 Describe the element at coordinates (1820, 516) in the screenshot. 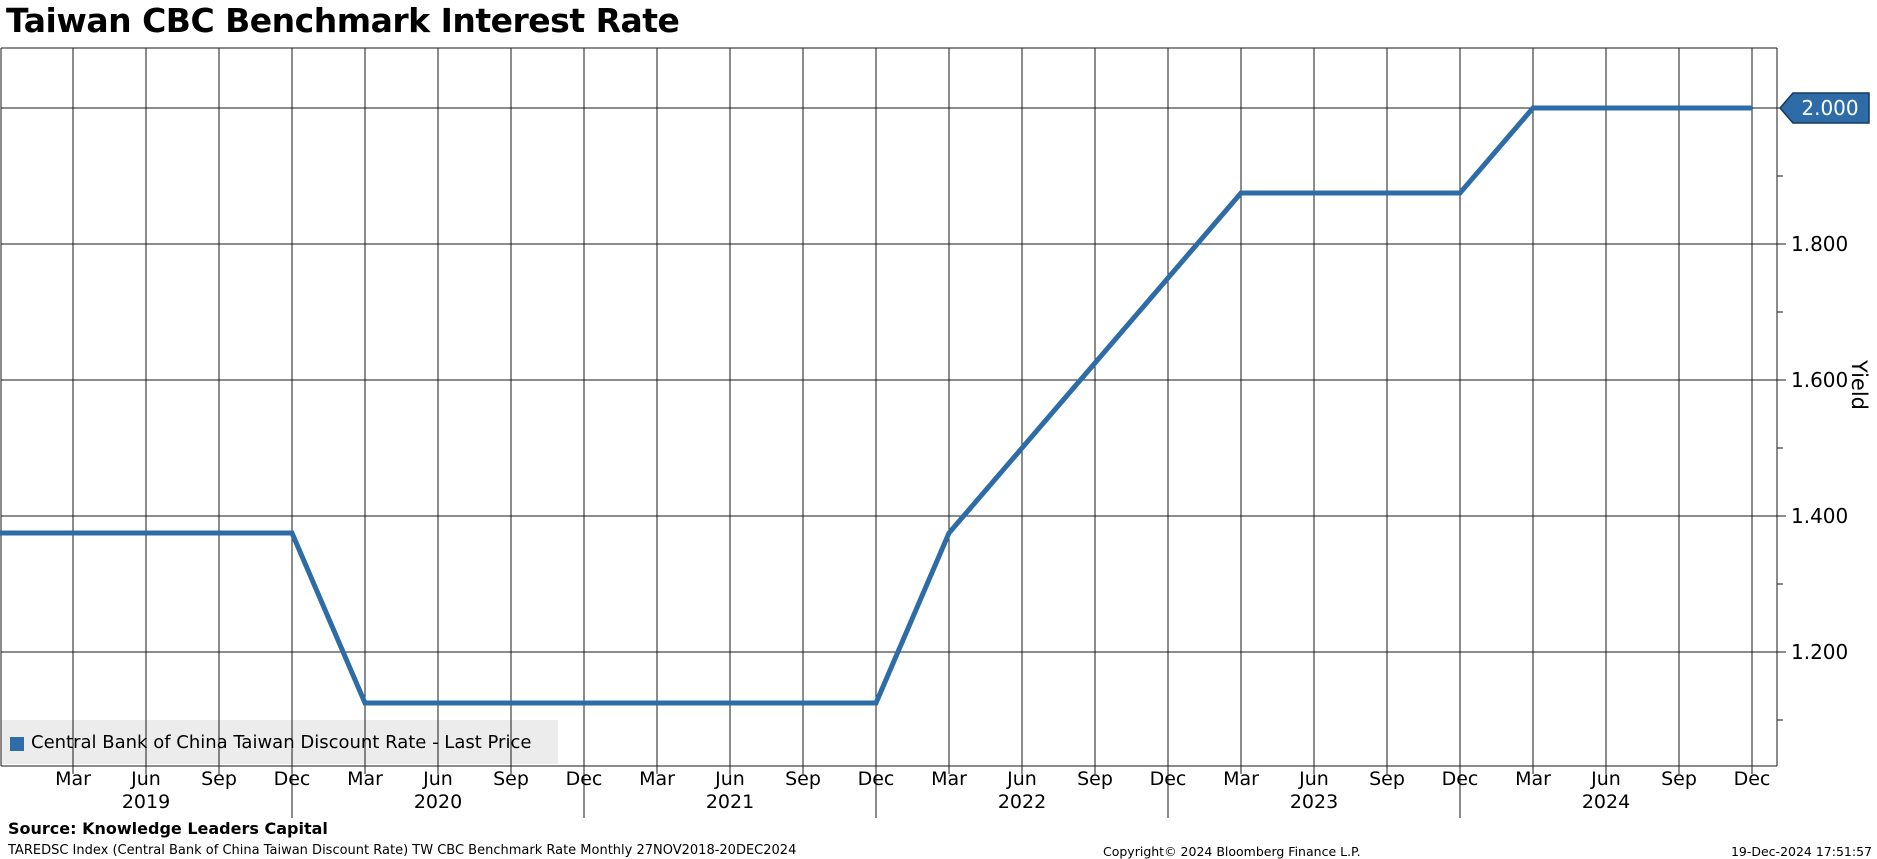

I see `y-tick-label: 1.400` at that location.